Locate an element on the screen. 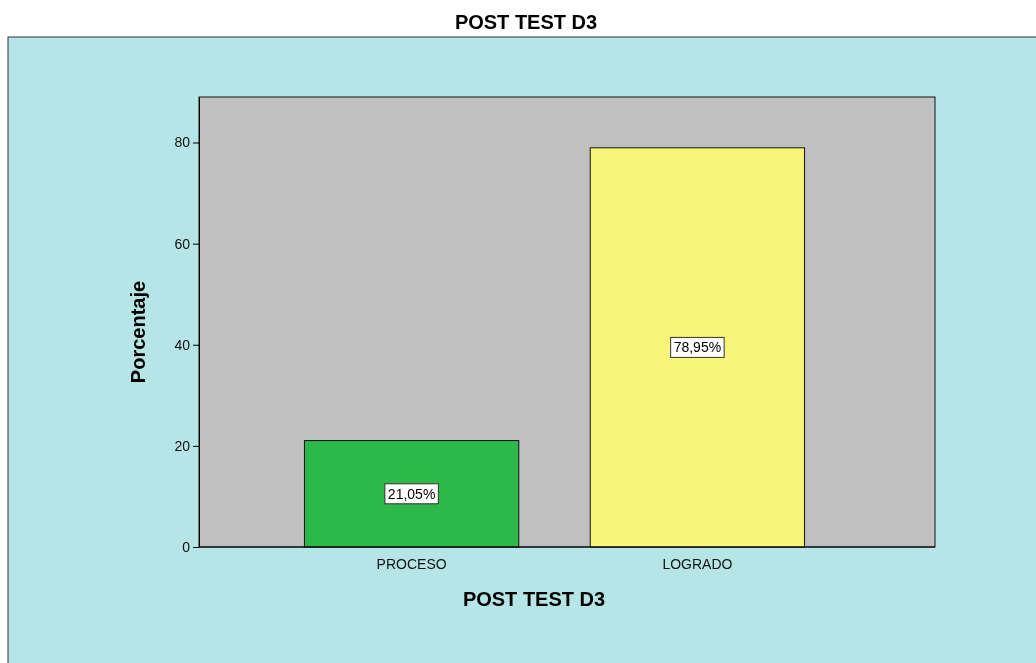 This screenshot has width=1036, height=663. data-label: 78,95% is located at coordinates (697, 347).